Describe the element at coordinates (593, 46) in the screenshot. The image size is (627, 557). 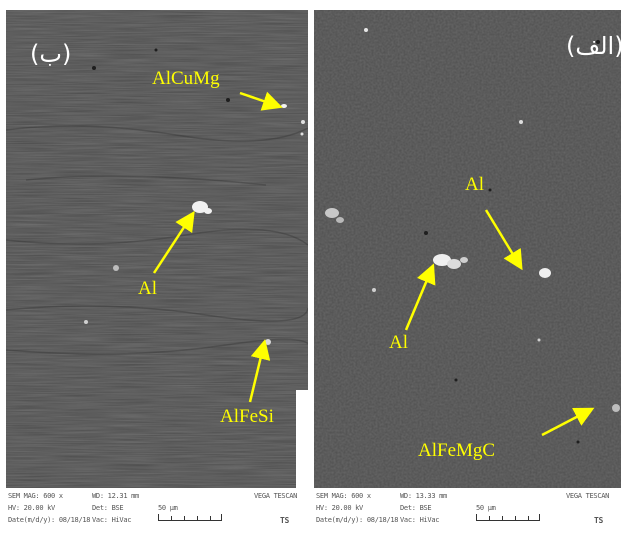
I see `panel-label-alef: (الف)` at that location.